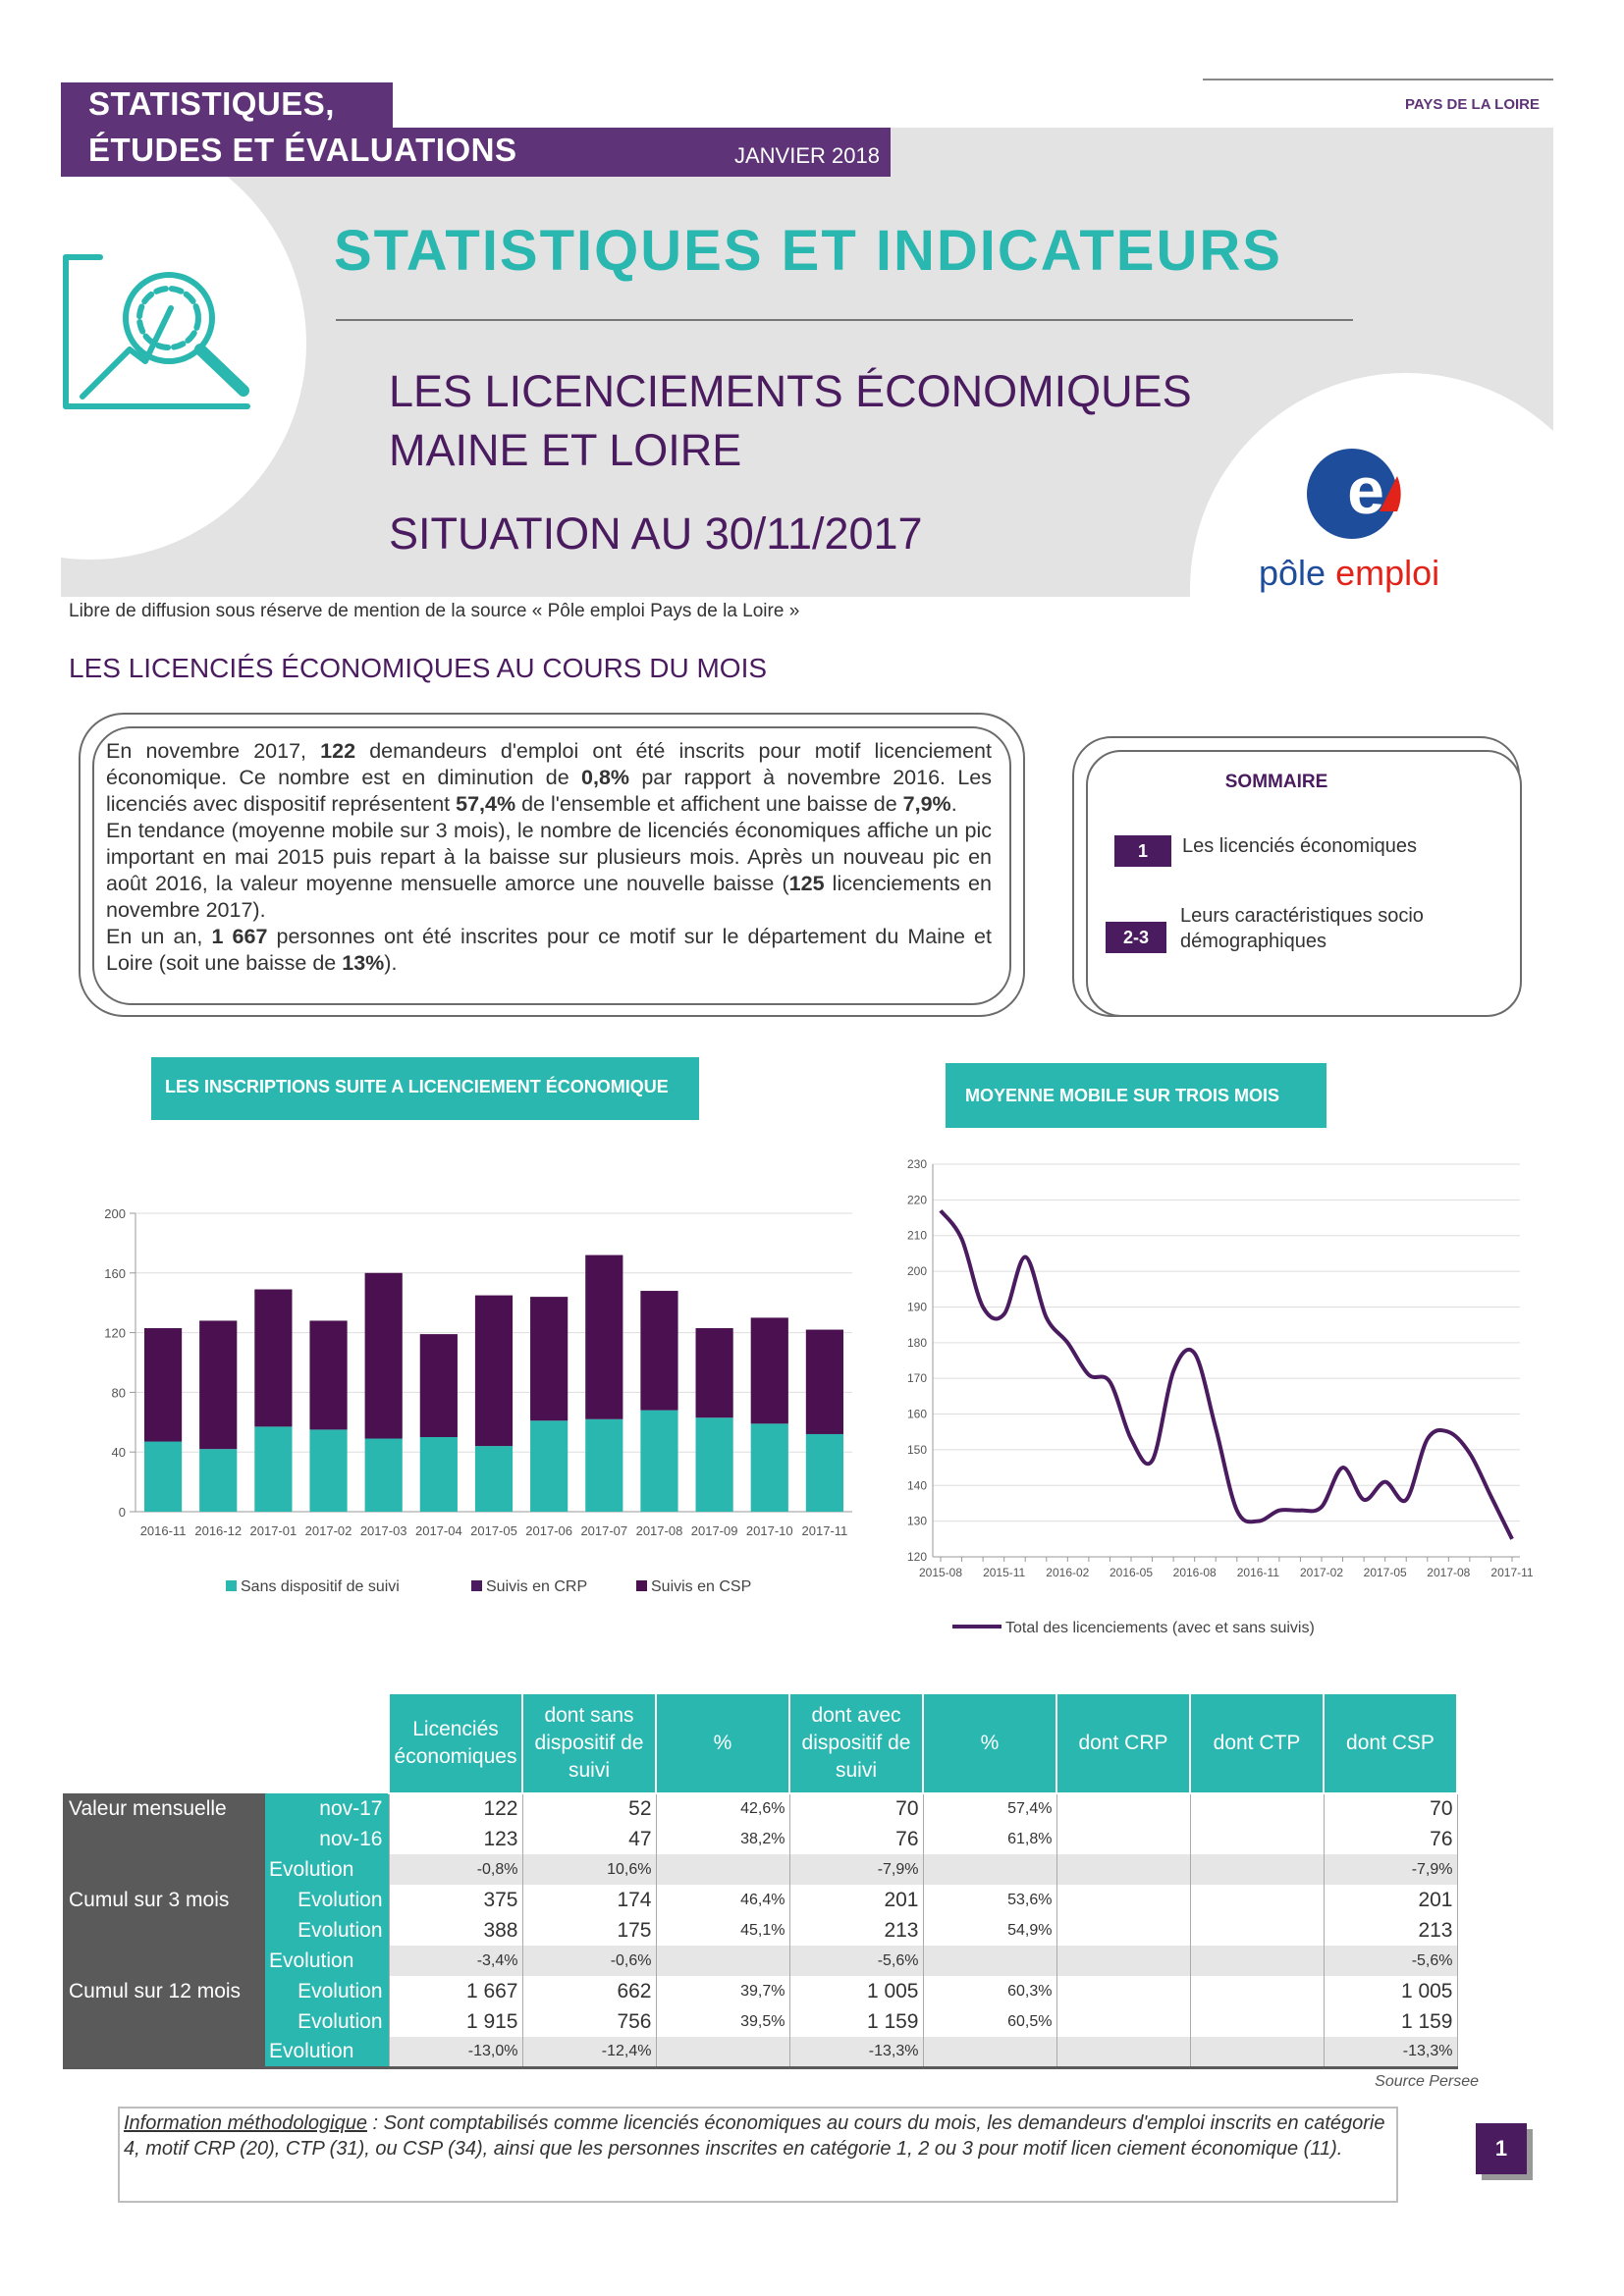 The width and height of the screenshot is (1624, 2296). I want to click on table-cell: 375, so click(455, 1900).